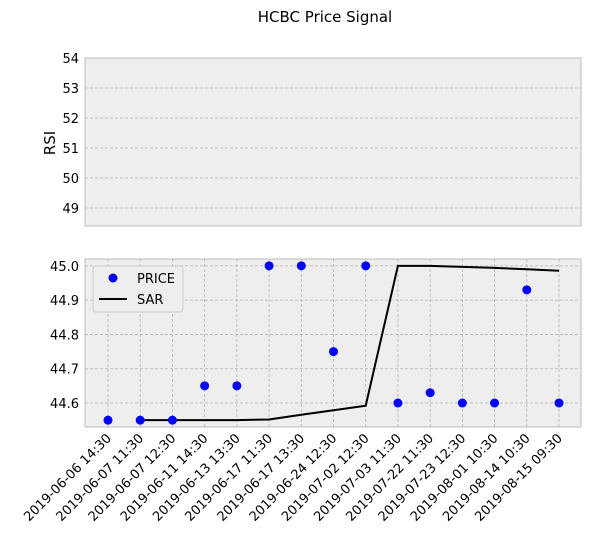 This screenshot has width=591, height=540. I want to click on rsi-y-tick-label: 54, so click(70, 59).